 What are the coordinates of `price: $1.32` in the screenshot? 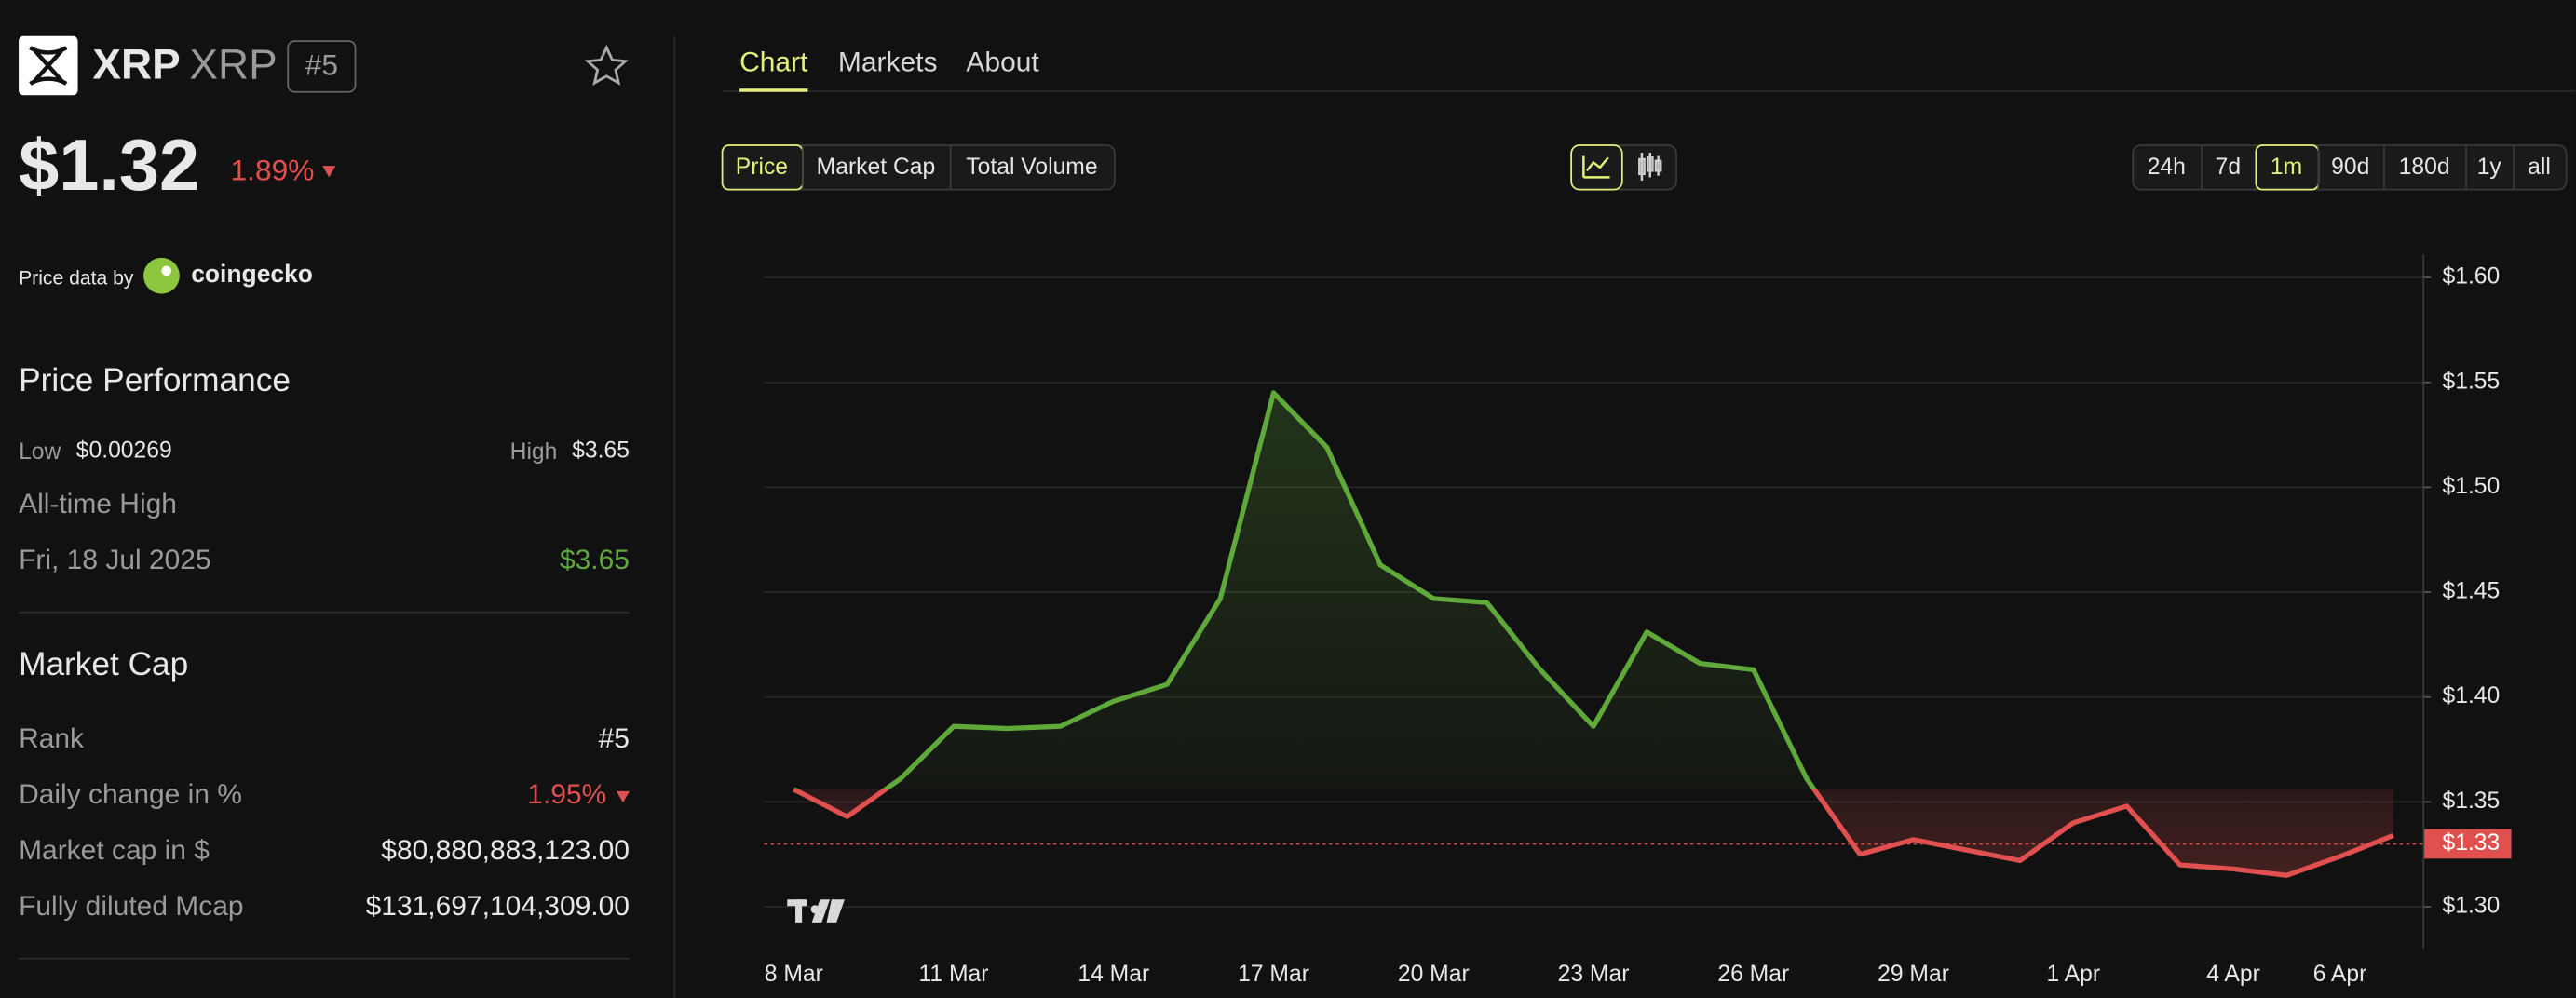 It's located at (109, 166).